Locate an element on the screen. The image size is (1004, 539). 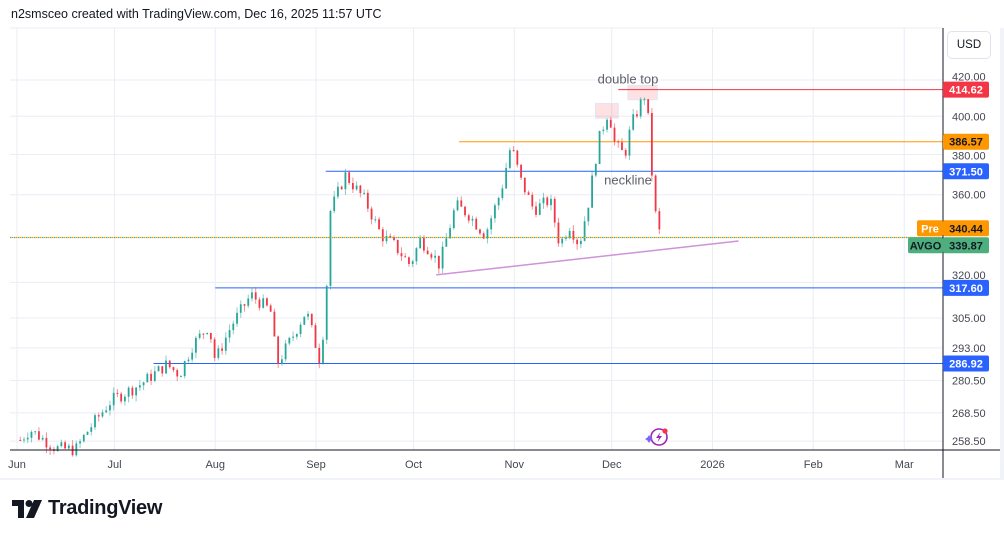
currency-button: USD is located at coordinates (969, 45).